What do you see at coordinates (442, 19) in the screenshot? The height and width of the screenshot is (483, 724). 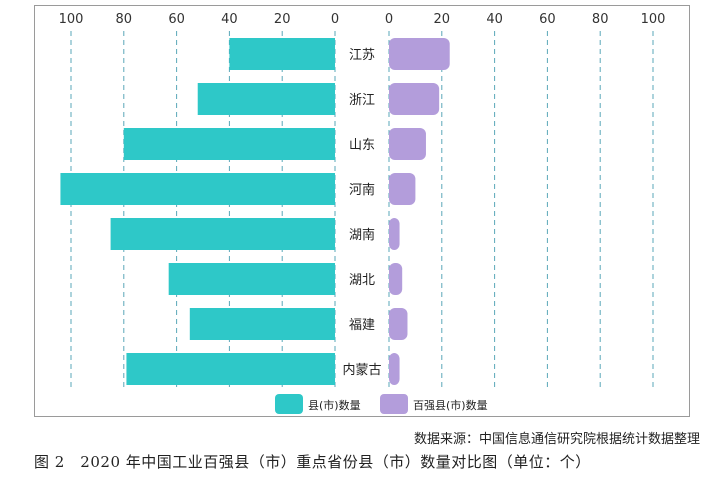 I see `right-axis-tick-label: 20` at bounding box center [442, 19].